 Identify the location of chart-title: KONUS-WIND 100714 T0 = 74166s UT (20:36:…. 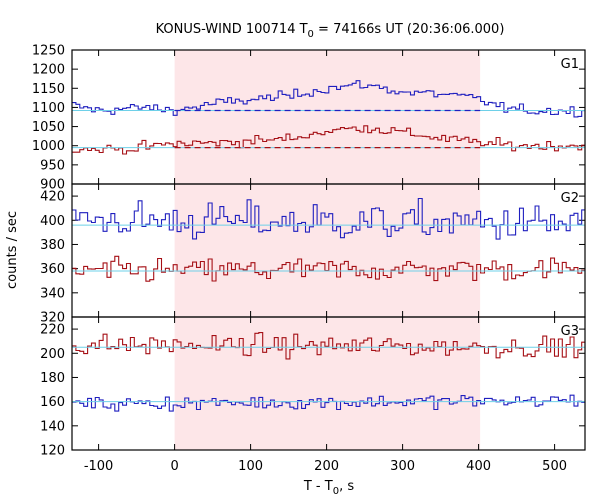
(330, 31).